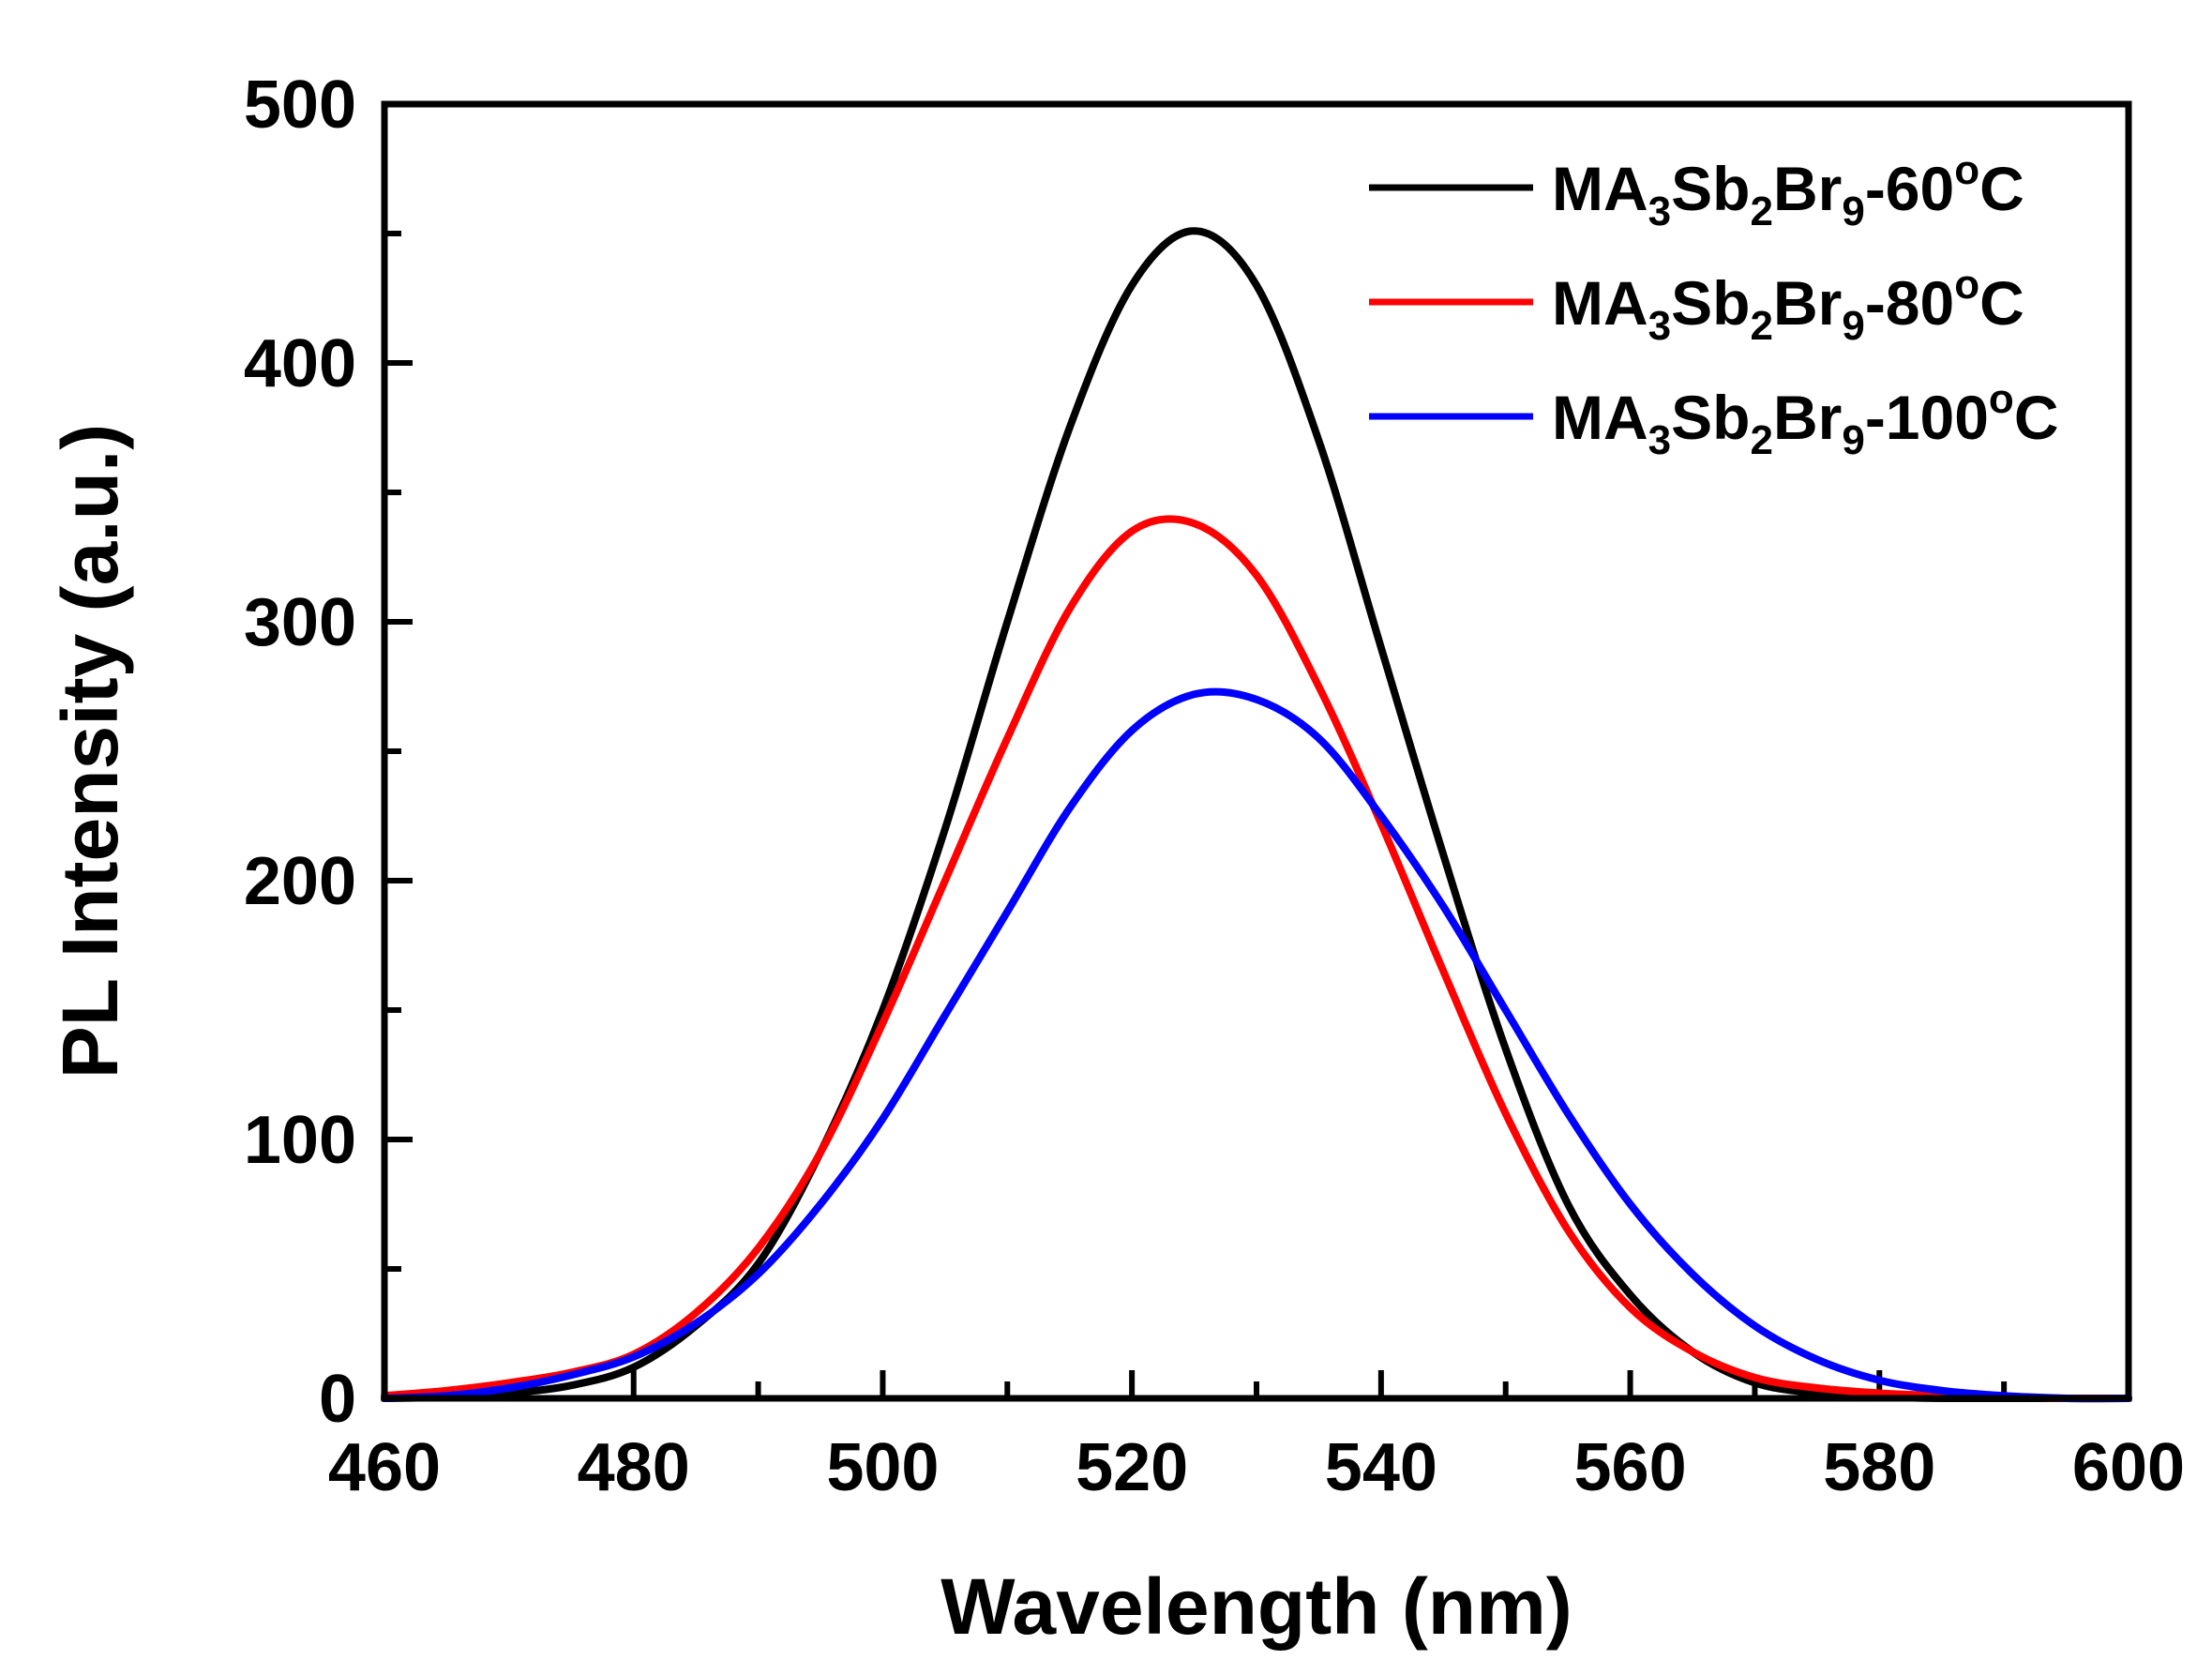 The height and width of the screenshot is (1675, 2212). I want to click on y-tick-label: 100, so click(300, 1140).